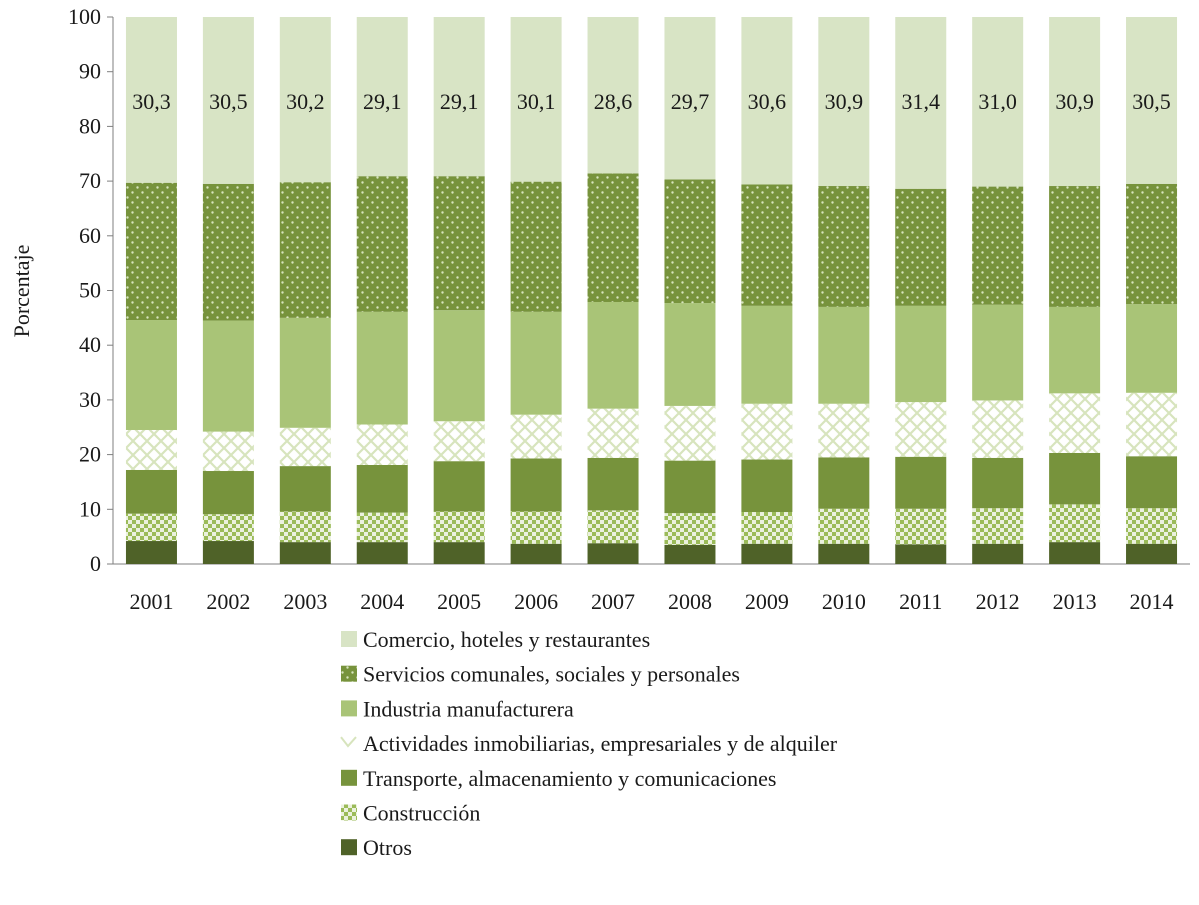  I want to click on y-tick-label: 60, so click(90, 235).